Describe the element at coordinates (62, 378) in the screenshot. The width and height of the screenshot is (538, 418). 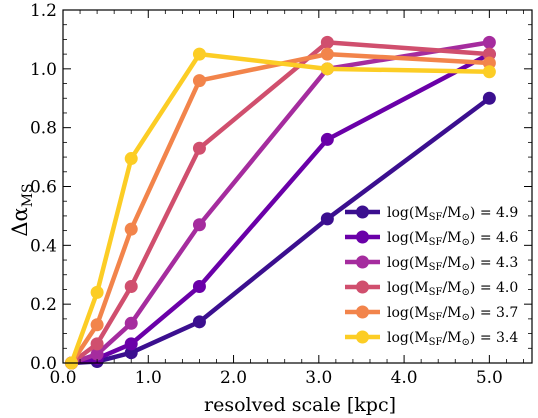
I see `x-tick-label: 0.0` at that location.